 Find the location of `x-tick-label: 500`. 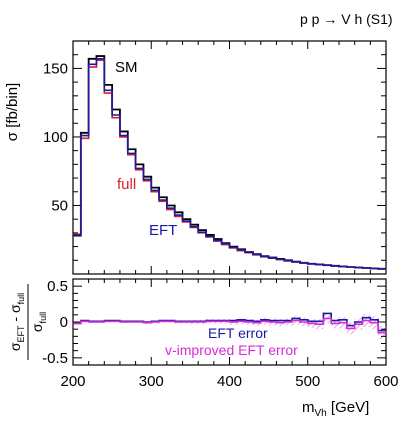

x-tick-label: 500 is located at coordinates (307, 381).